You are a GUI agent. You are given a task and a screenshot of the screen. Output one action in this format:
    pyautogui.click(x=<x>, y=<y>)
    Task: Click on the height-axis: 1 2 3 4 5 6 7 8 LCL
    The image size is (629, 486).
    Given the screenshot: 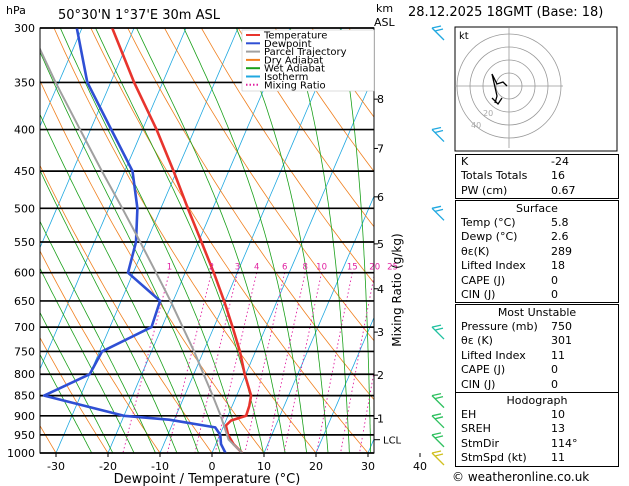 What is the action you would take?
    pyautogui.click(x=388, y=270)
    